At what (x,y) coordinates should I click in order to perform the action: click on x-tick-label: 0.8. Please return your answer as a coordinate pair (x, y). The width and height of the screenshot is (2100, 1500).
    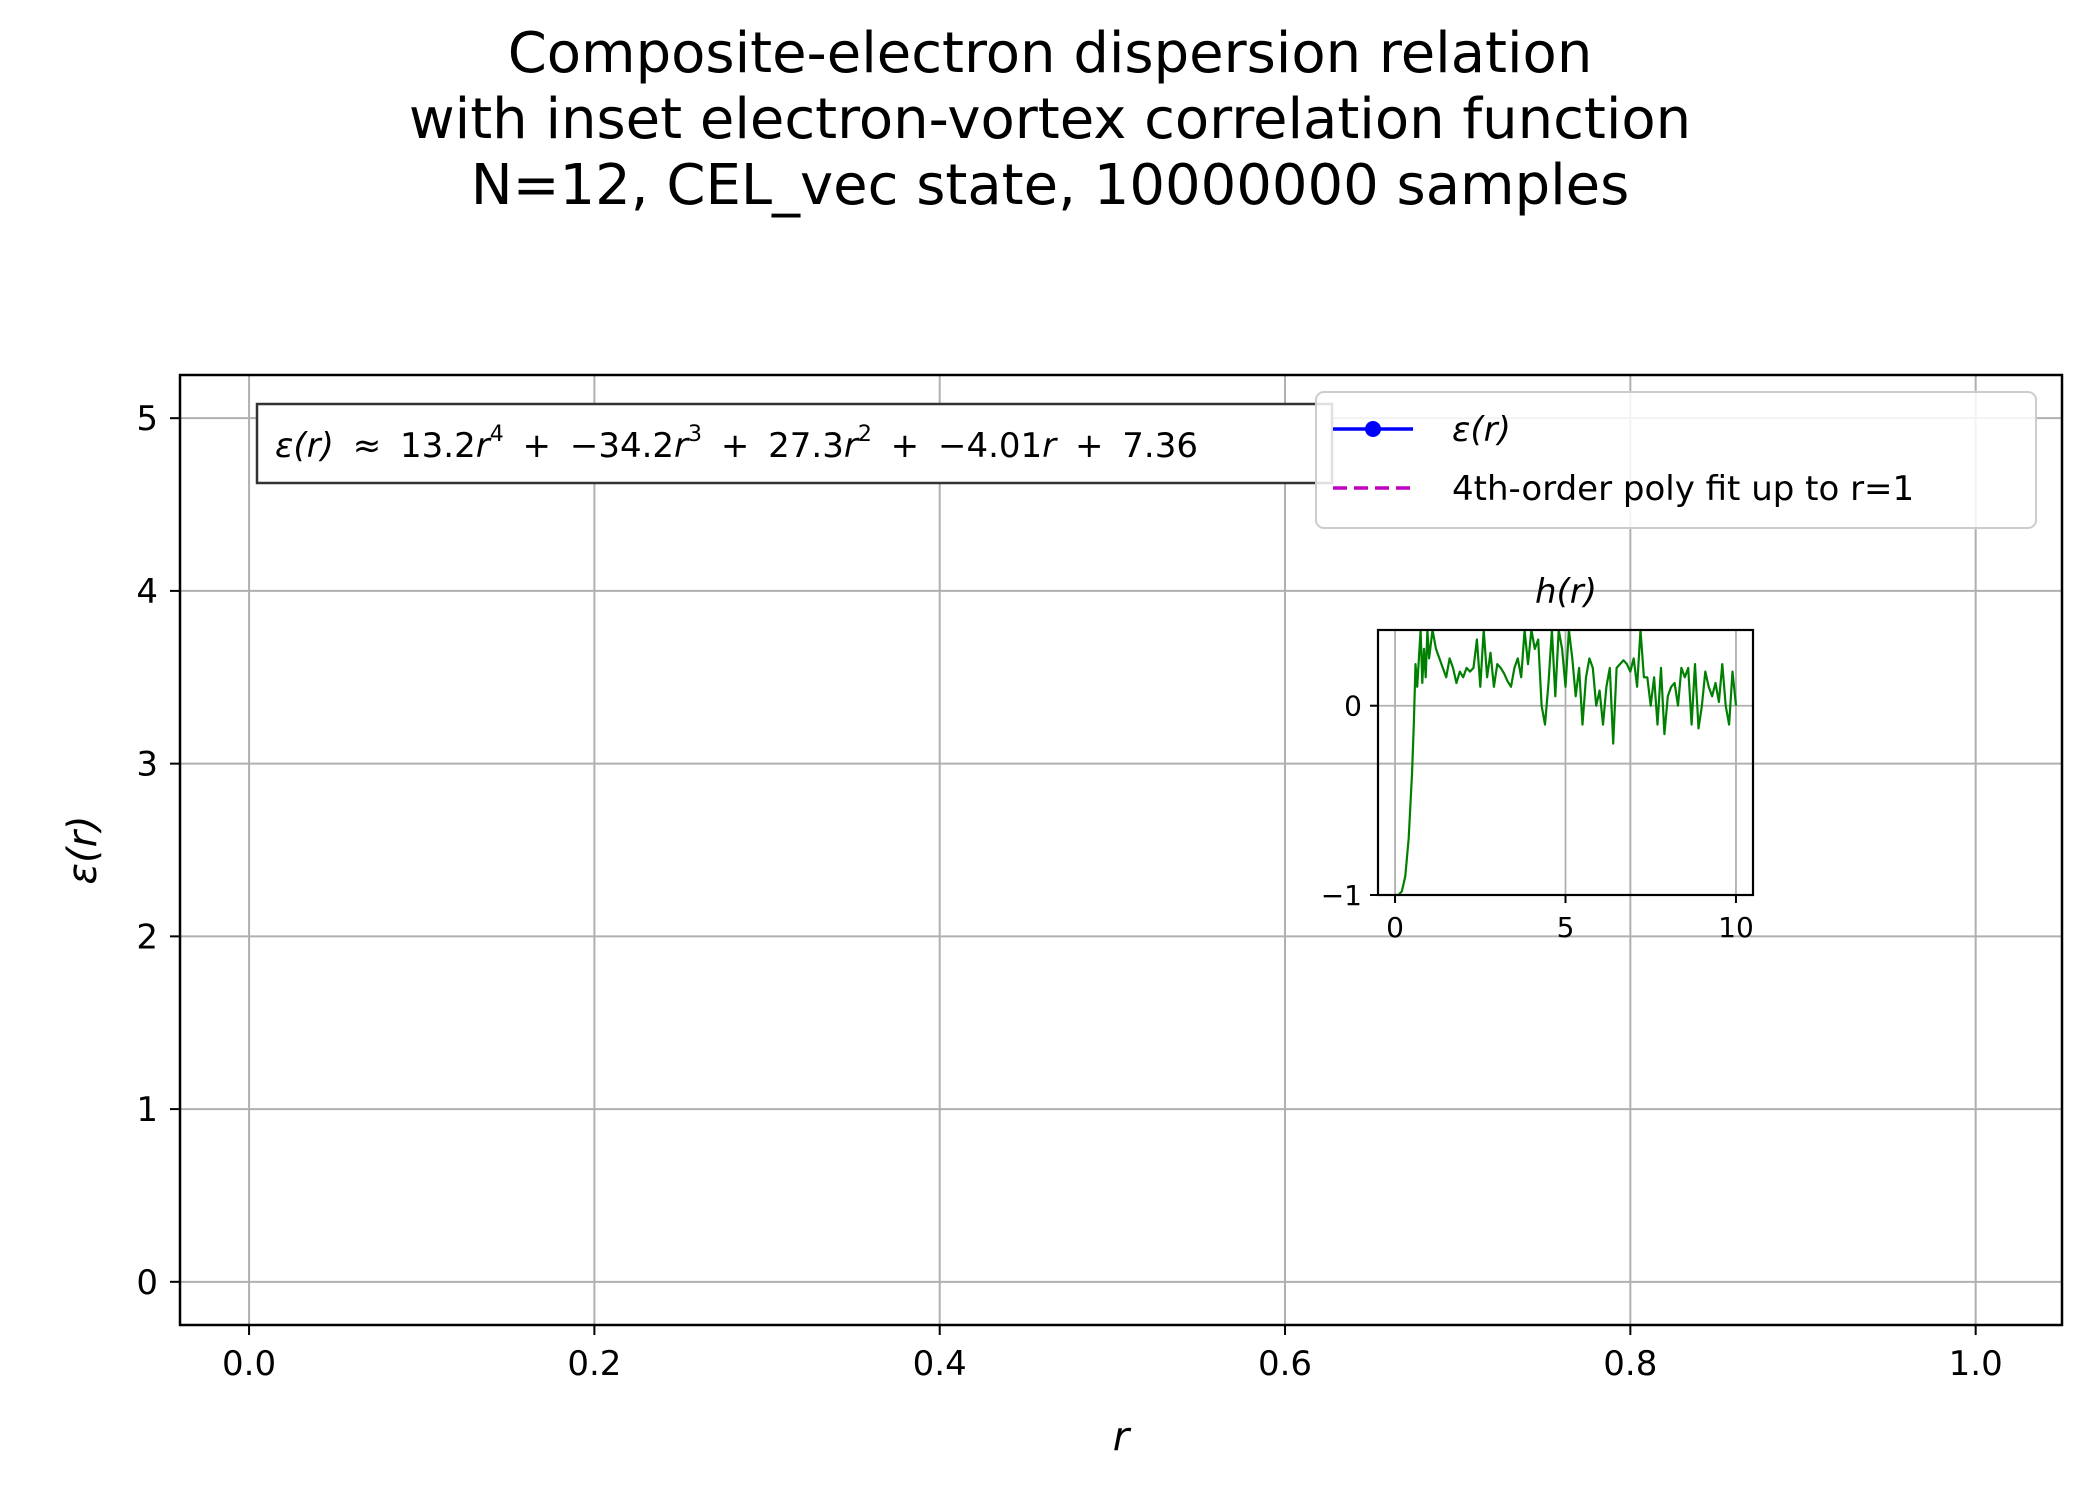
    Looking at the image, I should click on (1630, 1364).